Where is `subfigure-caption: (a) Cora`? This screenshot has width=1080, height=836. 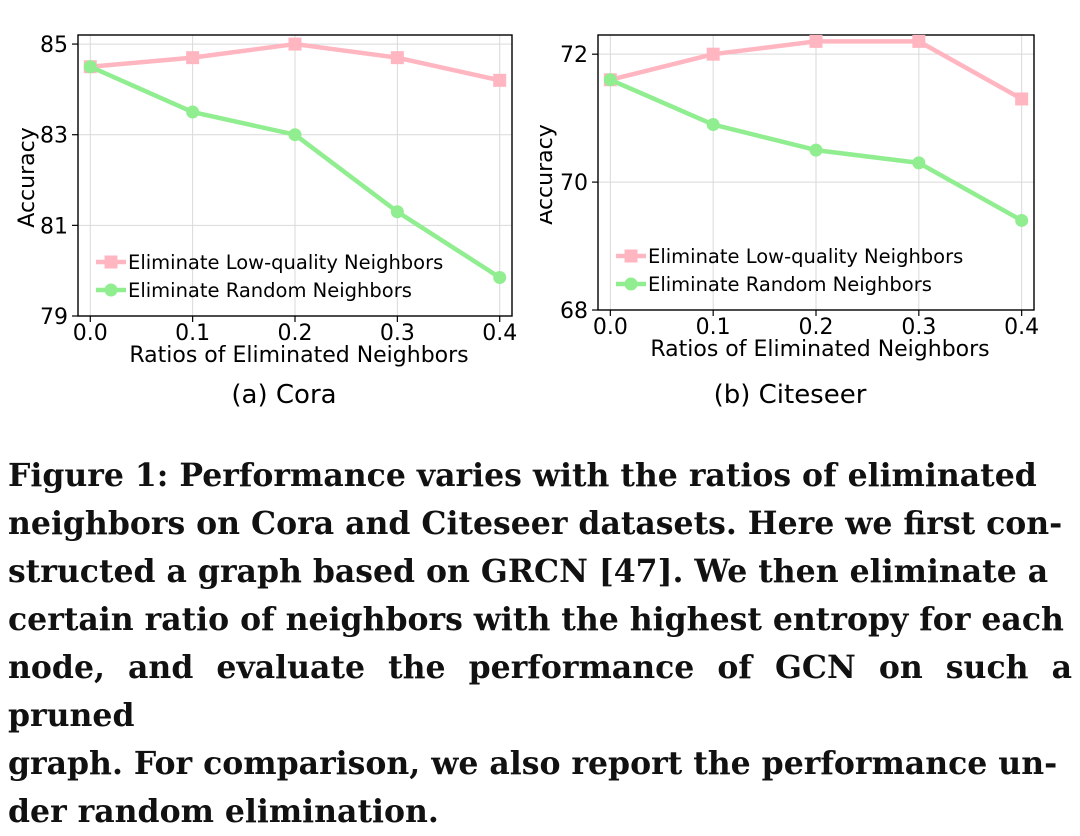 subfigure-caption: (a) Cora is located at coordinates (283, 395).